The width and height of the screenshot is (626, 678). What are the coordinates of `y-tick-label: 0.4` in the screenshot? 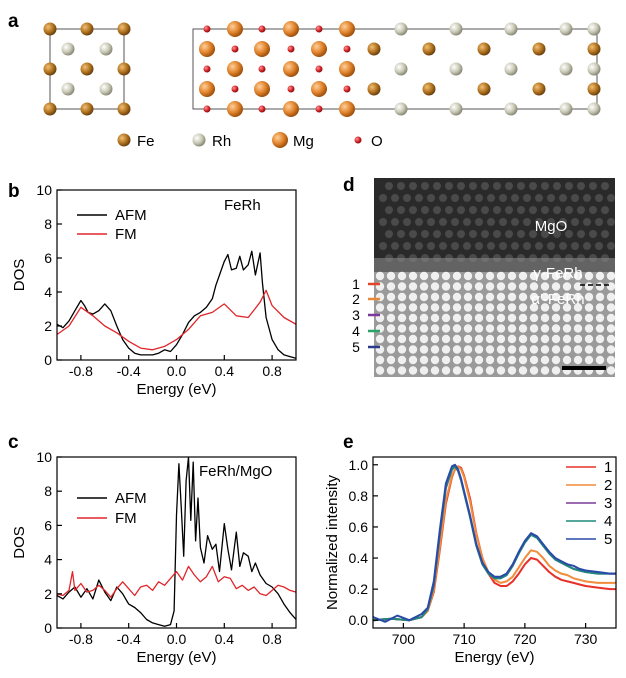 It's located at (359, 558).